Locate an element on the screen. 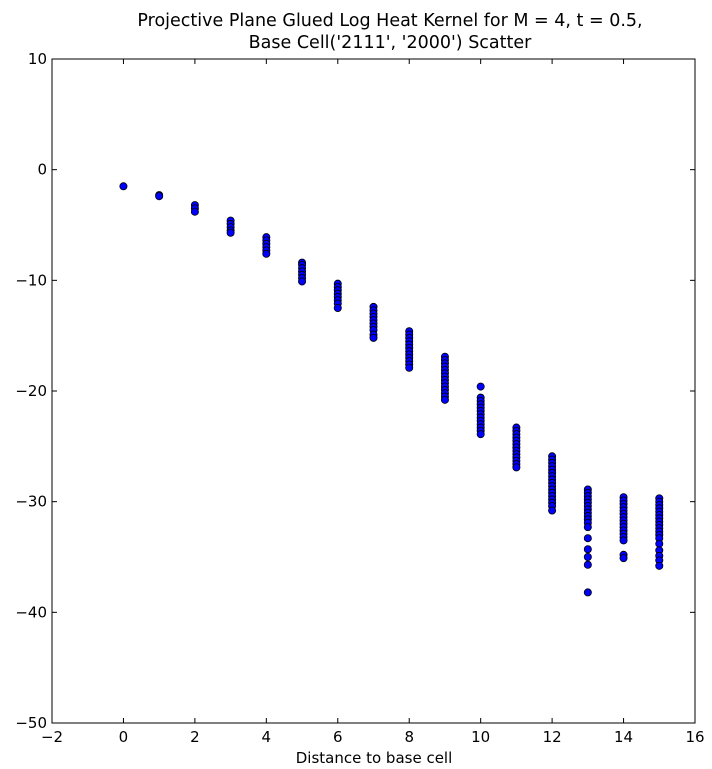 The image size is (712, 769). x-tick-label: 8 is located at coordinates (409, 737).